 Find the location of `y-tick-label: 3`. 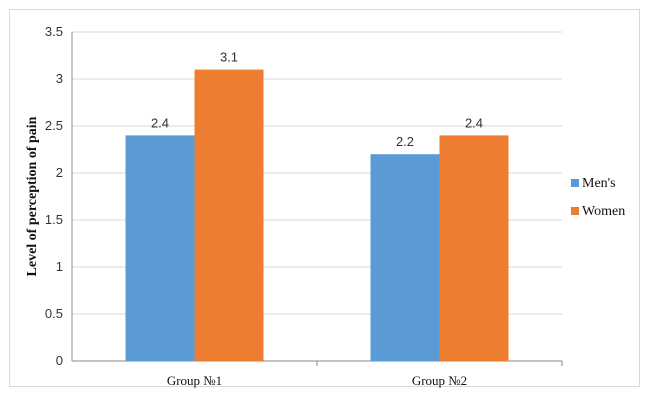

y-tick-label: 3 is located at coordinates (59, 78).